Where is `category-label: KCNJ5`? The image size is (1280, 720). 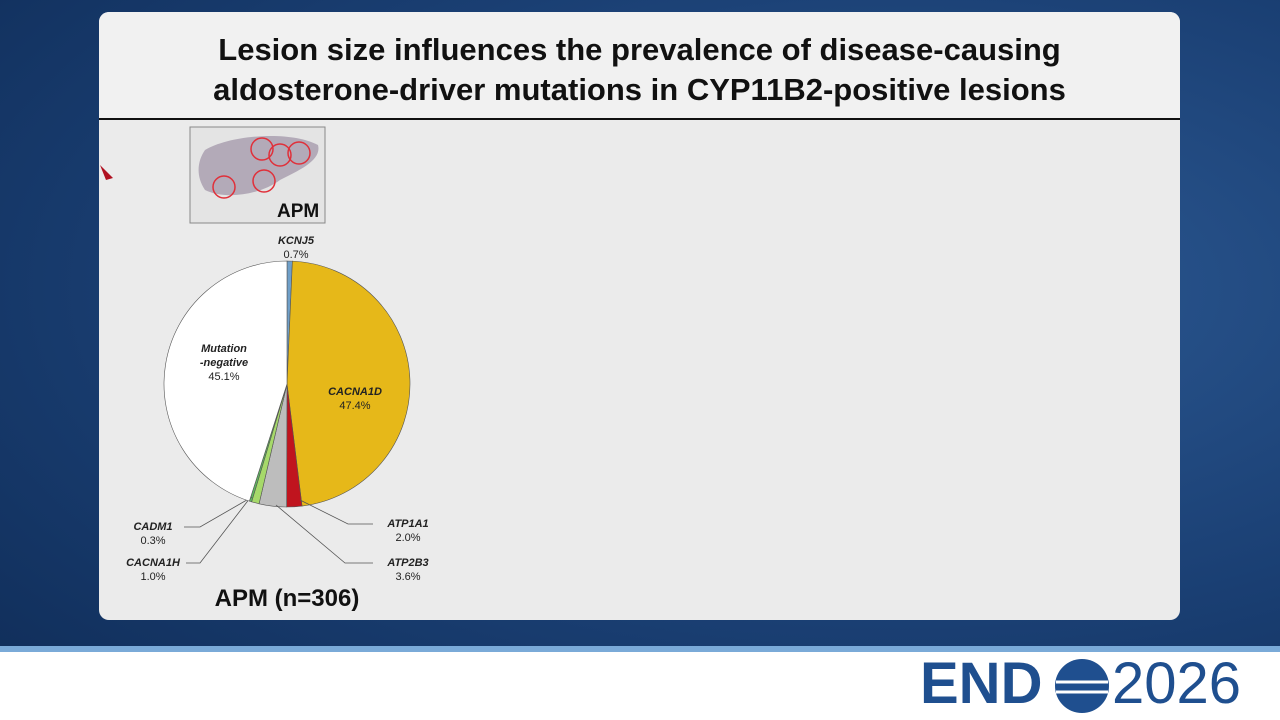
category-label: KCNJ5 is located at coordinates (296, 241).